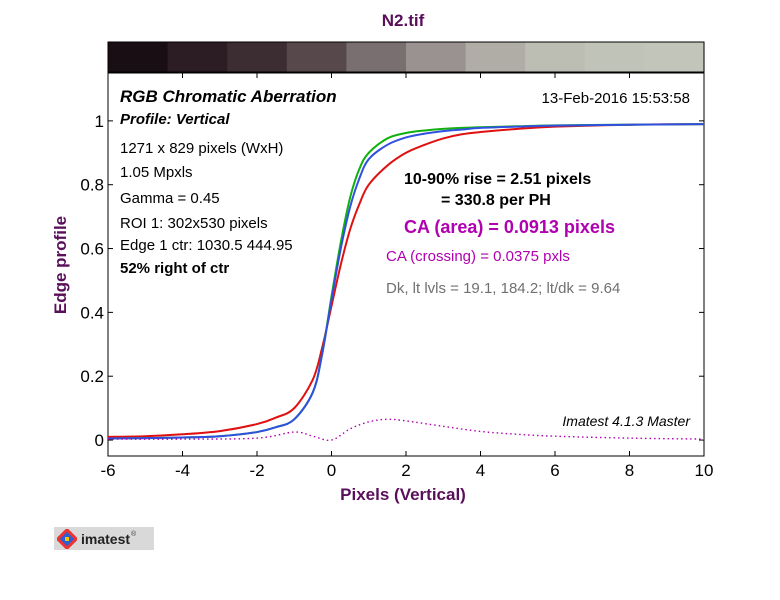 Image resolution: width=780 pixels, height=600 pixels. What do you see at coordinates (107, 470) in the screenshot?
I see `x-tick-label: -6` at bounding box center [107, 470].